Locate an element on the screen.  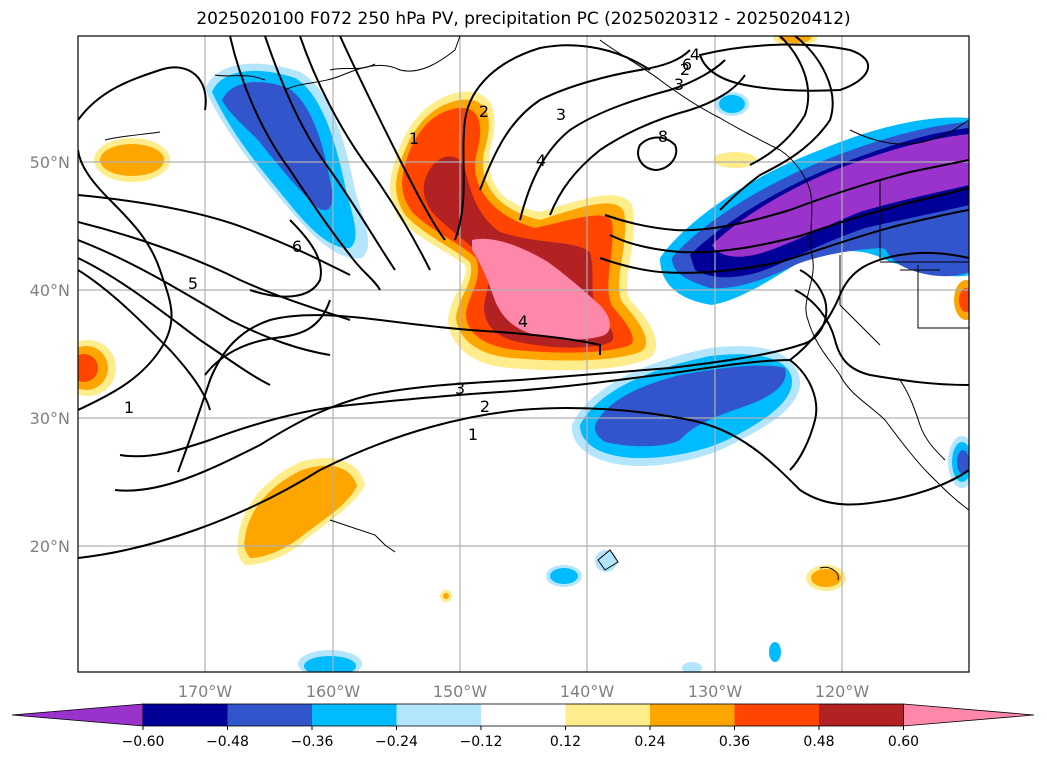
lon-label: 160°W is located at coordinates (333, 691).